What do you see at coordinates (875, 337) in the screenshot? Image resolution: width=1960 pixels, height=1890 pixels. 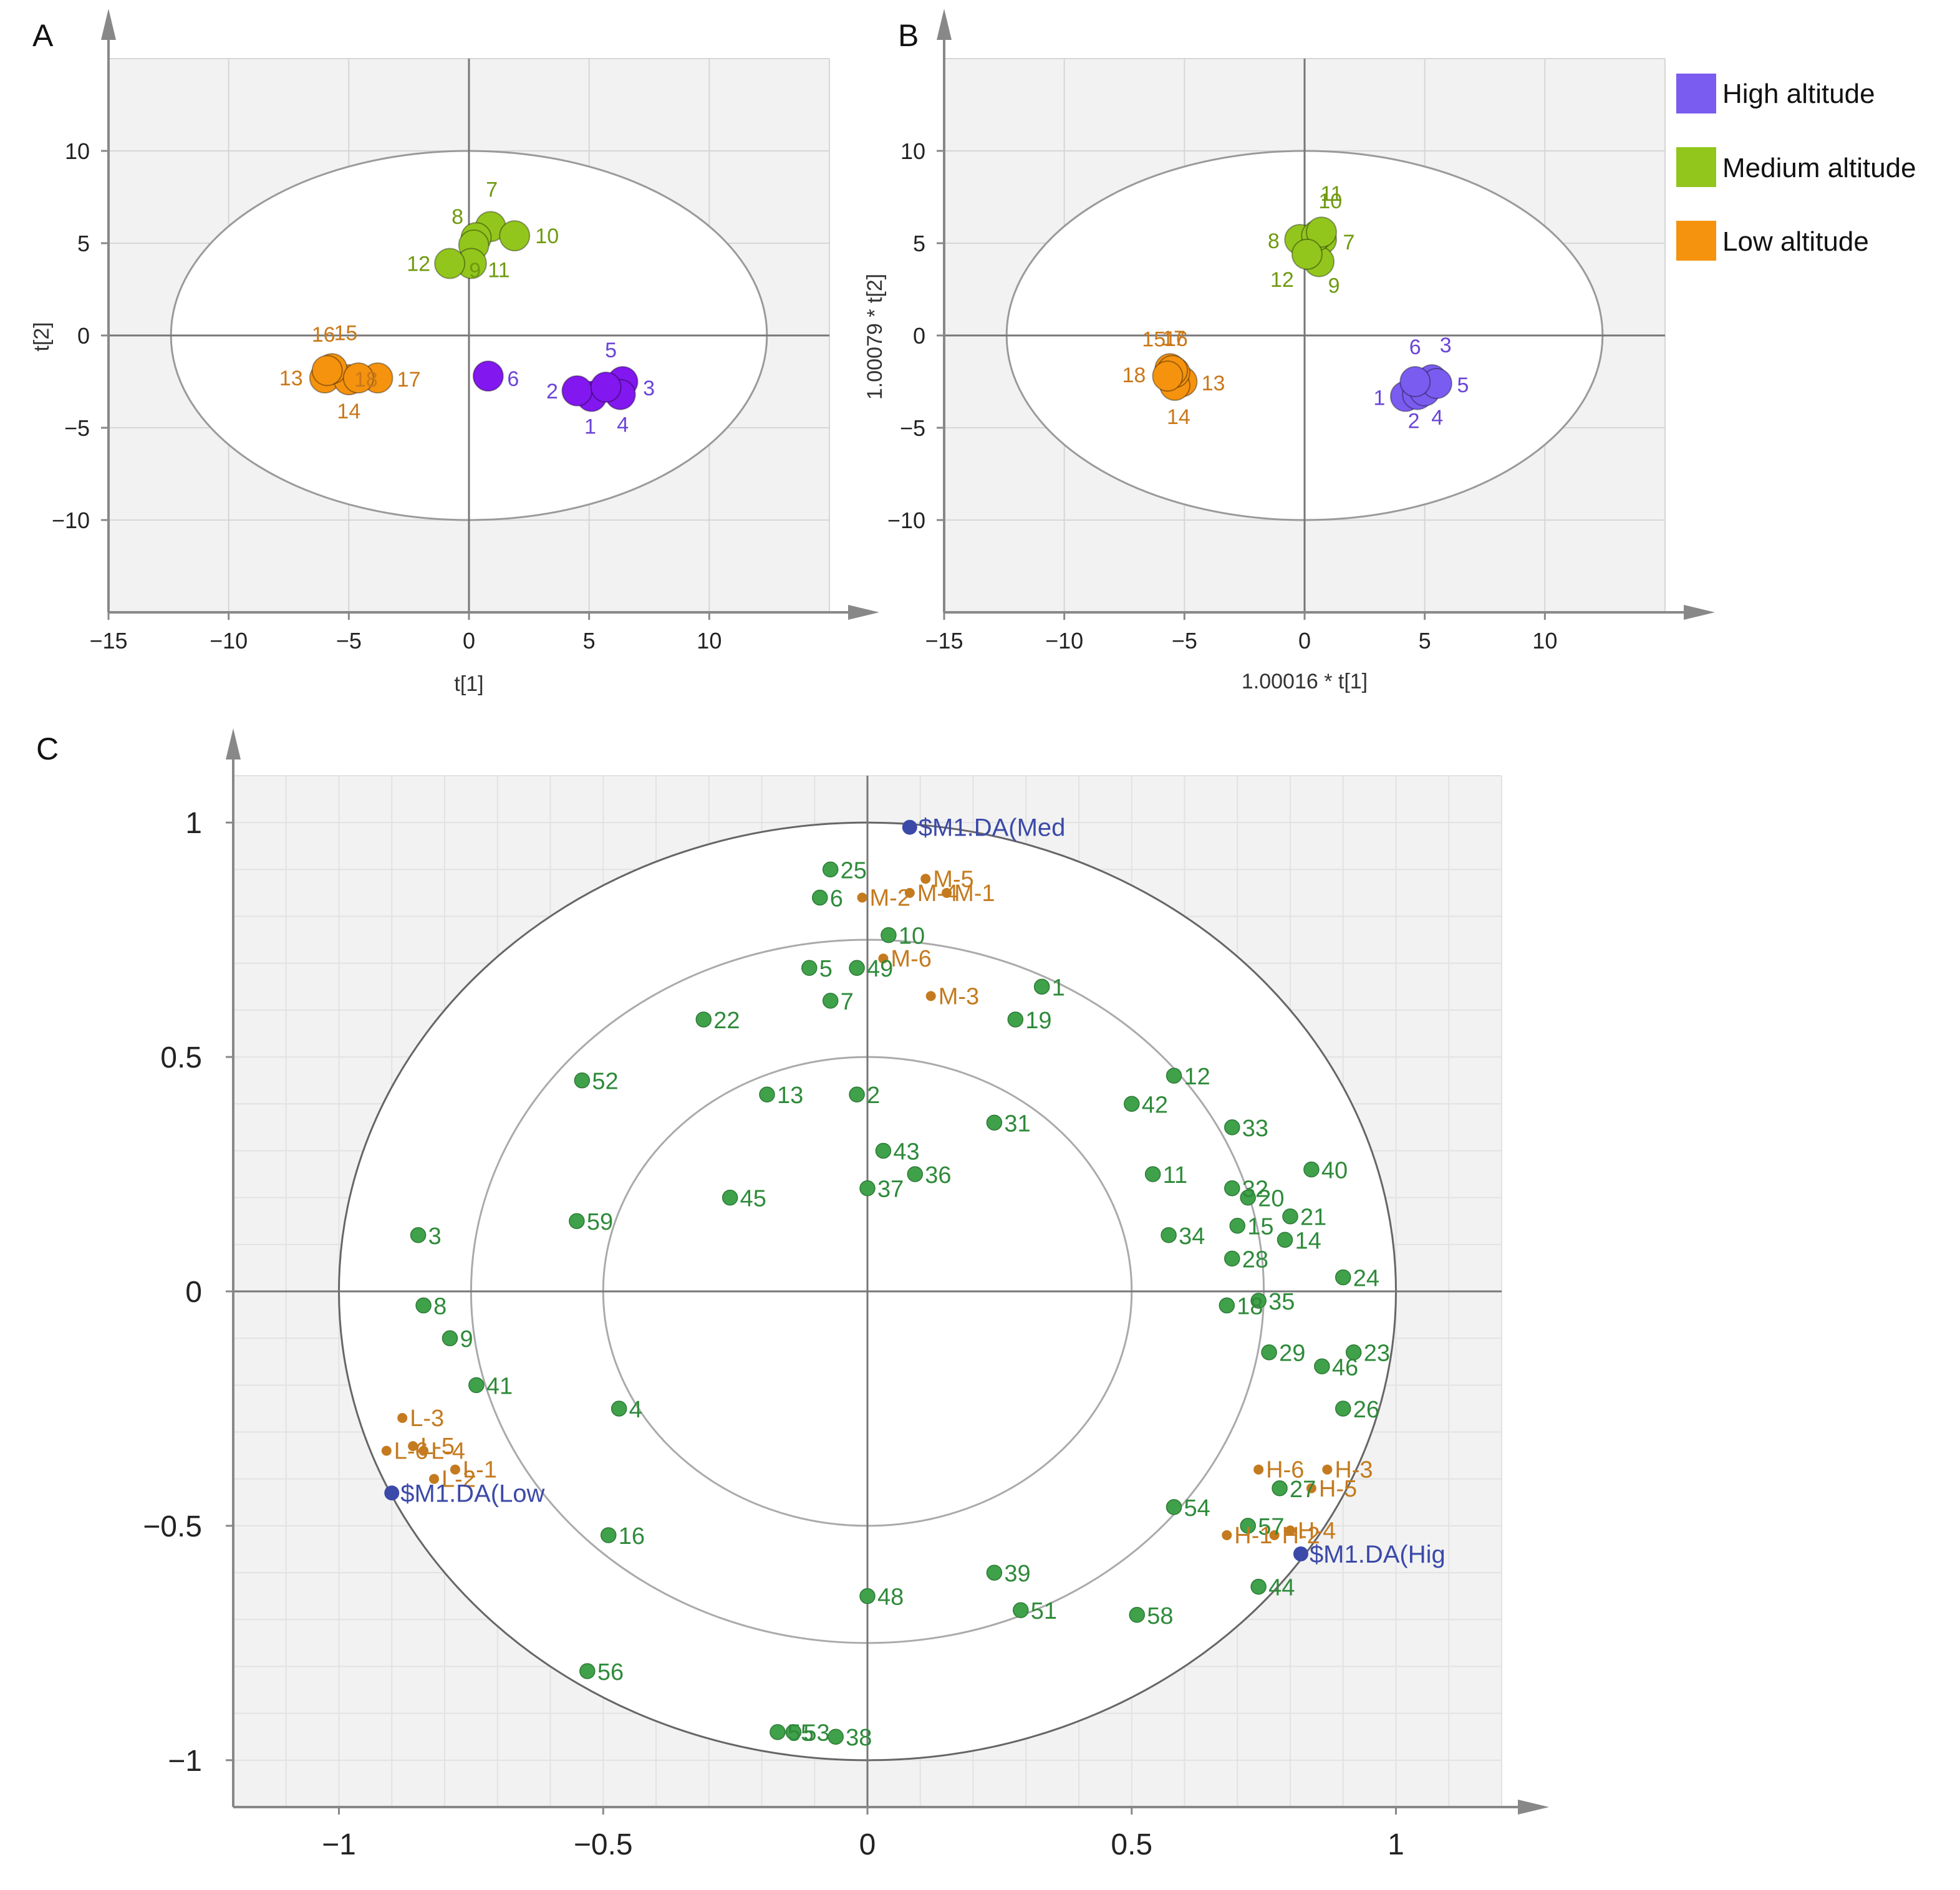 I see `panel-b-y-axis-label: 1.00079 * t[2]` at bounding box center [875, 337].